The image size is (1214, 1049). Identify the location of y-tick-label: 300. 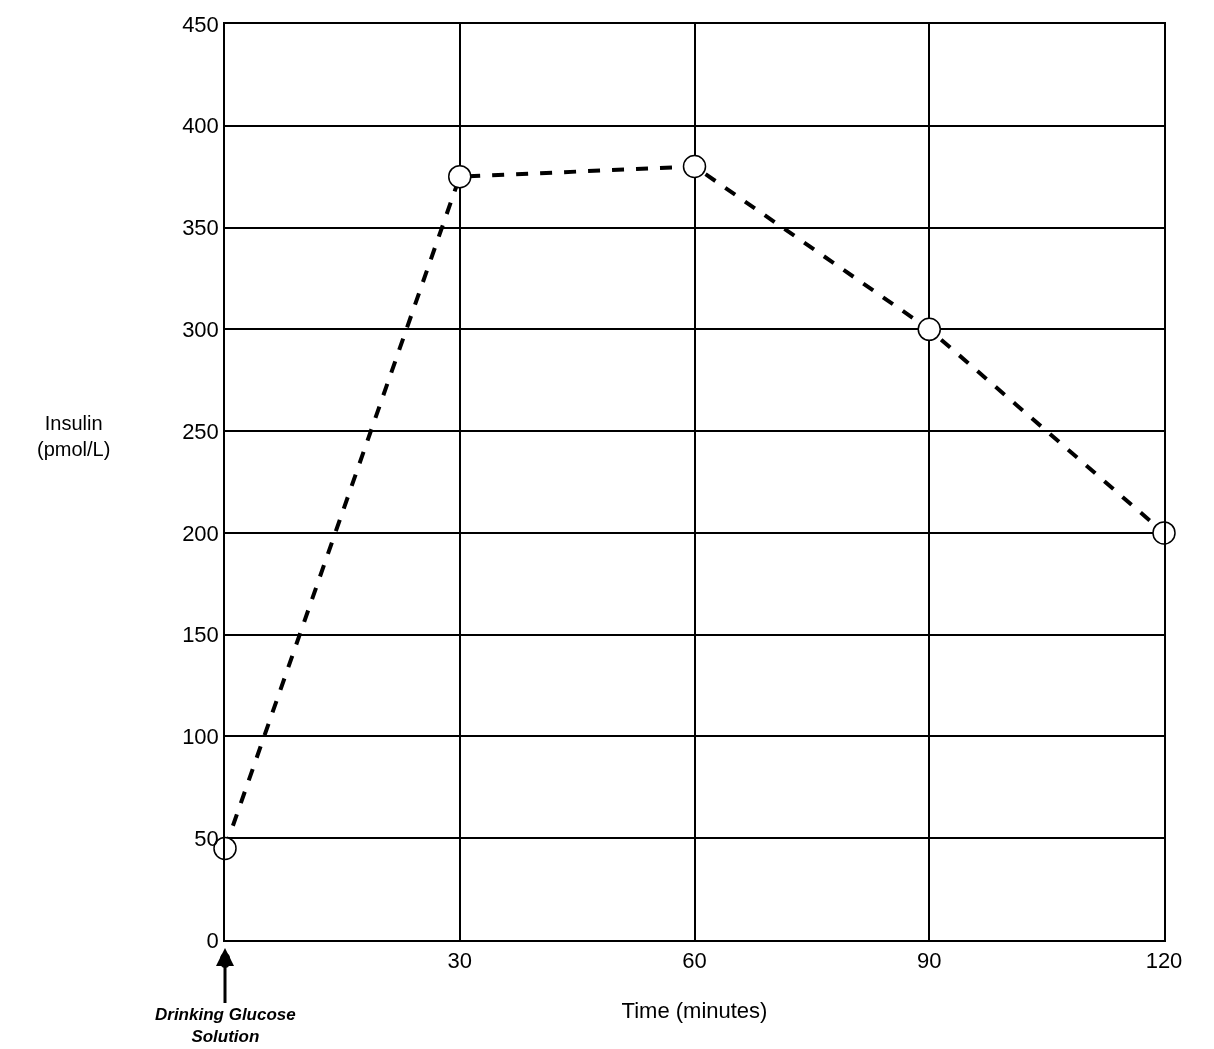
(200, 330).